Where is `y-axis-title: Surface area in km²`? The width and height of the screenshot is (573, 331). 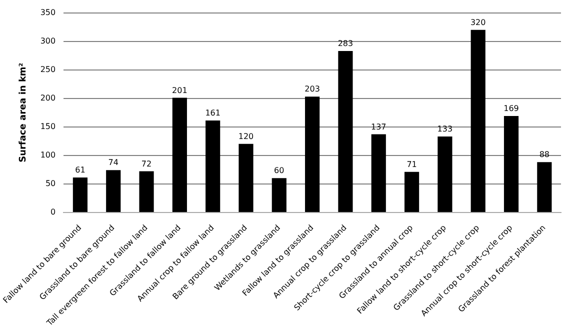 y-axis-title: Surface area in km² is located at coordinates (23, 112).